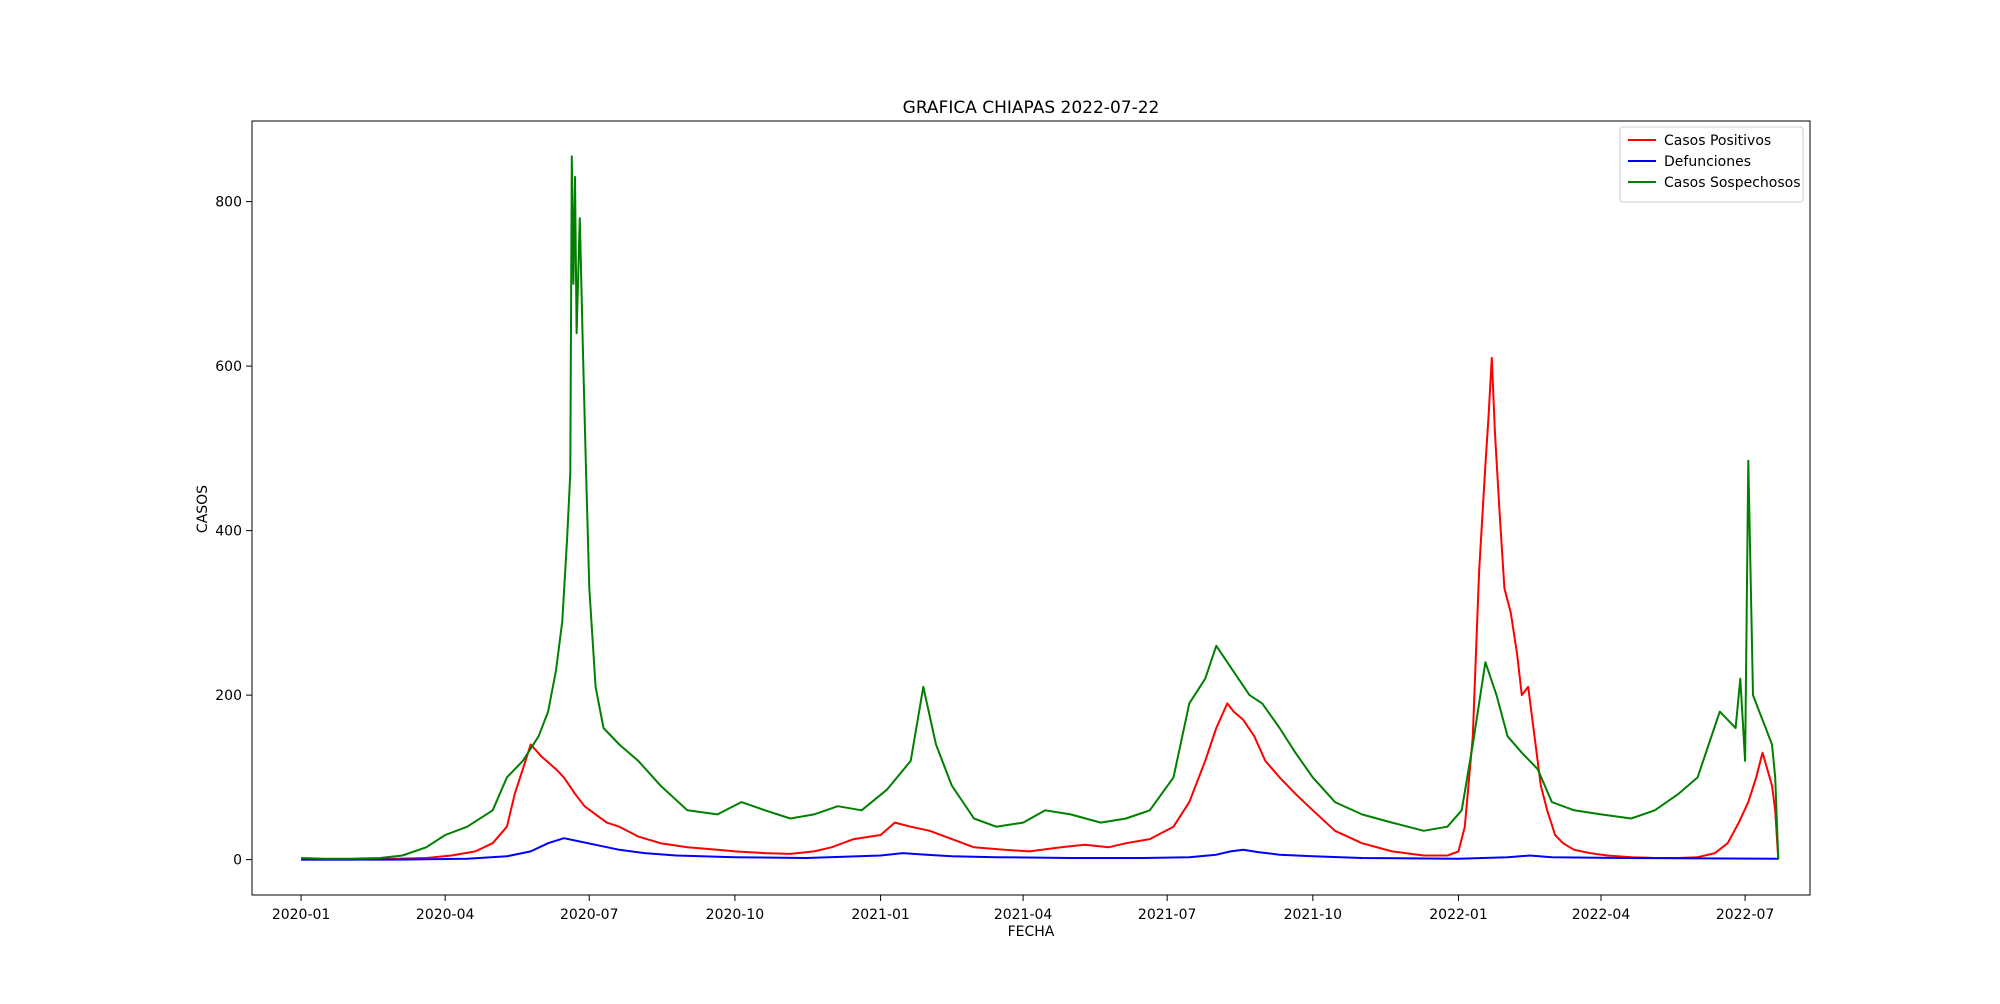 The image size is (2000, 1004). Describe the element at coordinates (228, 532) in the screenshot. I see `y-tick-label: 400` at that location.